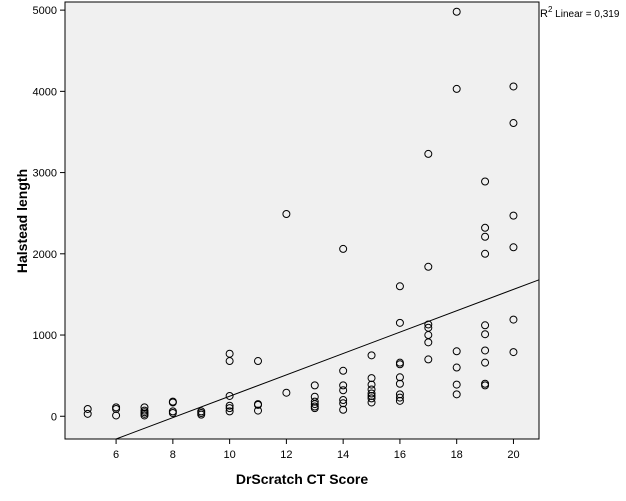 This screenshot has width=626, height=501. I want to click on y-tick-label: 4000, so click(45, 92).